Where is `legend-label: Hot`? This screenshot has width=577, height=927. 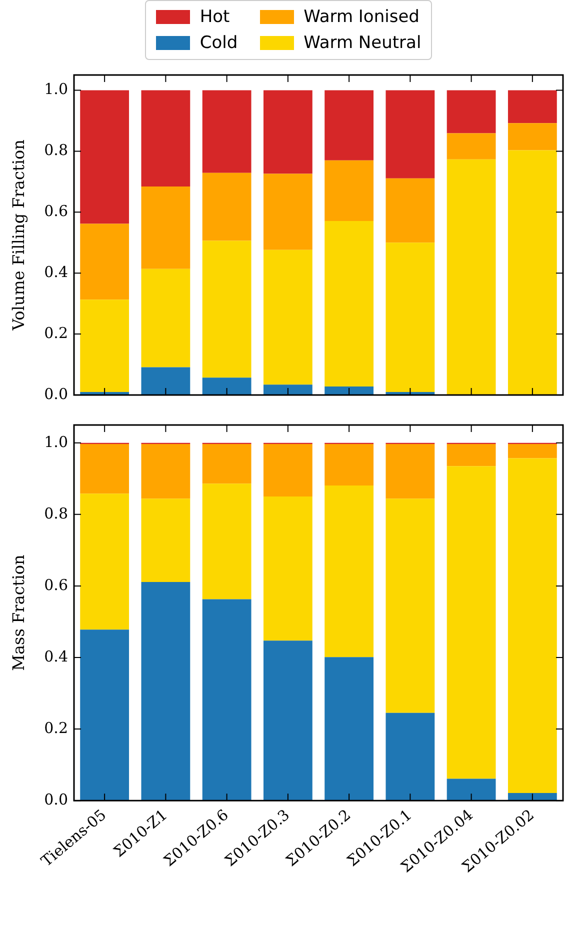
legend-label: Hot is located at coordinates (215, 17).